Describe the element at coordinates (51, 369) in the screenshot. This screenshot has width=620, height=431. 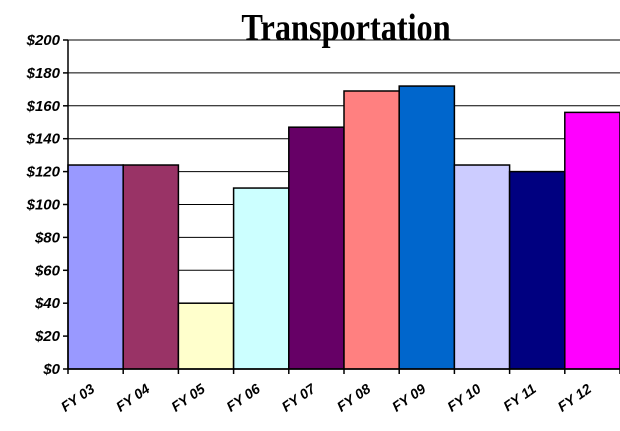
I see `y-tick-label: $0` at that location.